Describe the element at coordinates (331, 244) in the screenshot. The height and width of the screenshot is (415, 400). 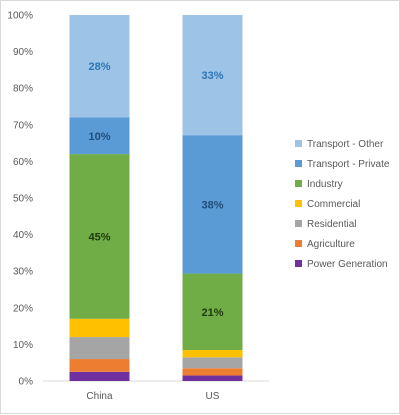
I see `legend-label: Agriculture` at that location.